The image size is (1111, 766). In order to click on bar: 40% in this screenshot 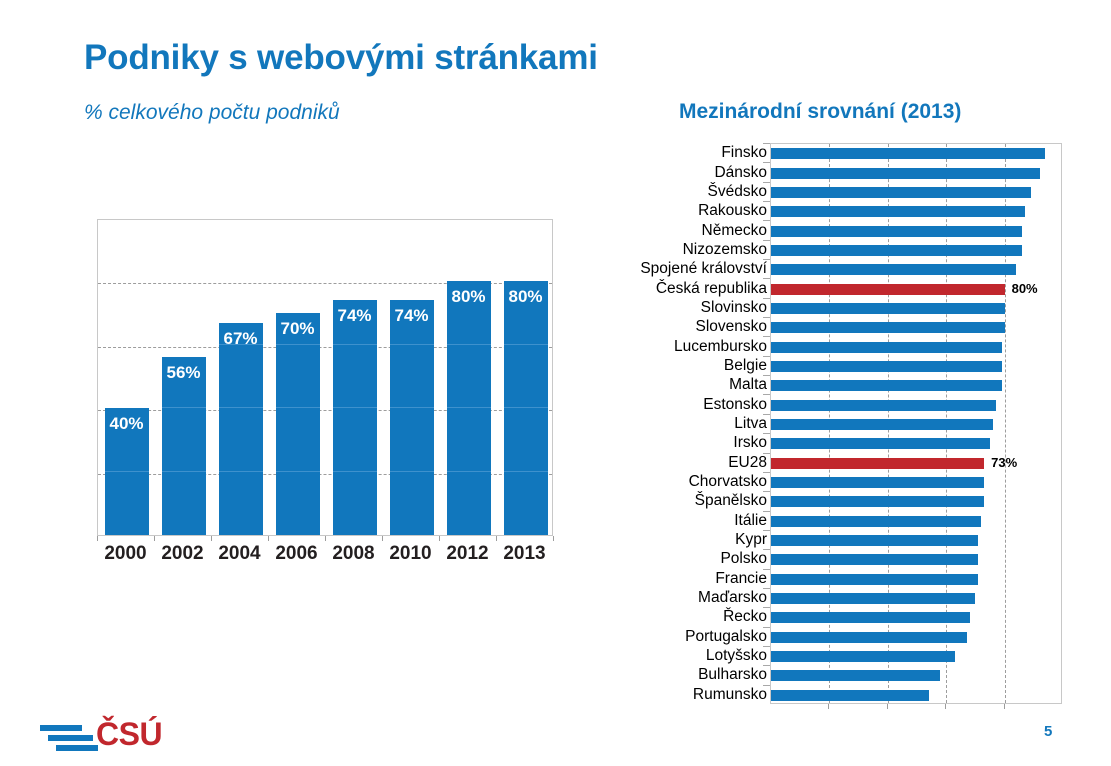, I will do `click(126, 471)`.